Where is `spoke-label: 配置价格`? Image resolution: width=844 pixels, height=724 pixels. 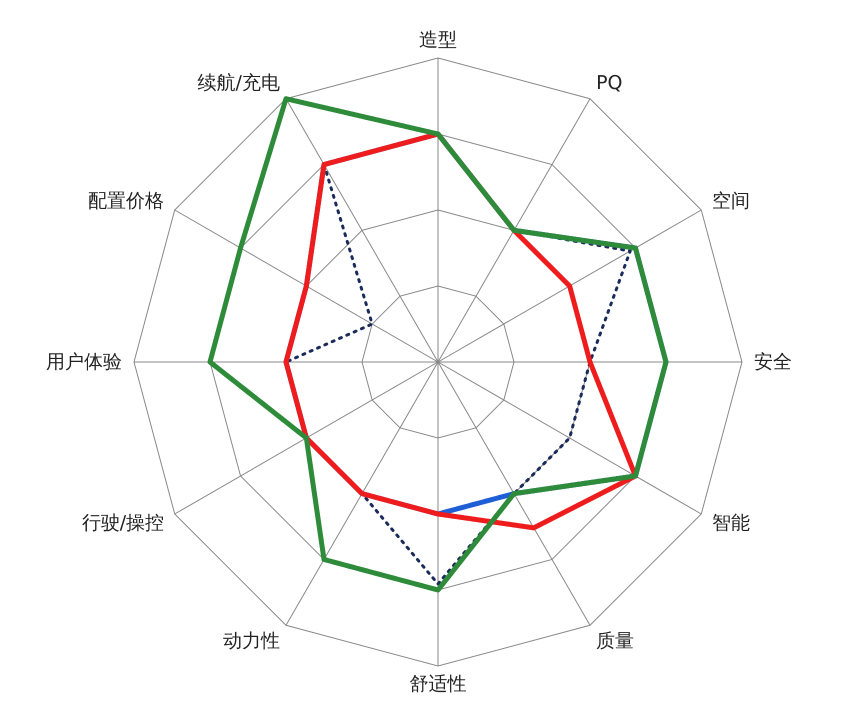
spoke-label: 配置价格 is located at coordinates (126, 201).